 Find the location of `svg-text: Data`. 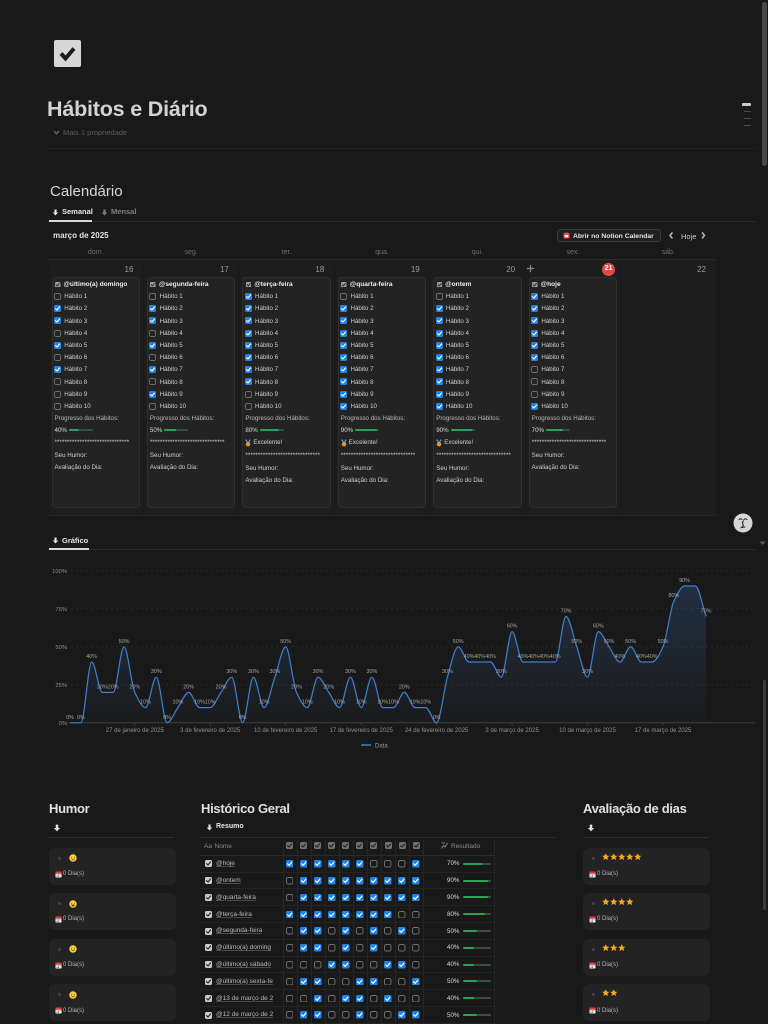

svg-text: Data is located at coordinates (381, 747).